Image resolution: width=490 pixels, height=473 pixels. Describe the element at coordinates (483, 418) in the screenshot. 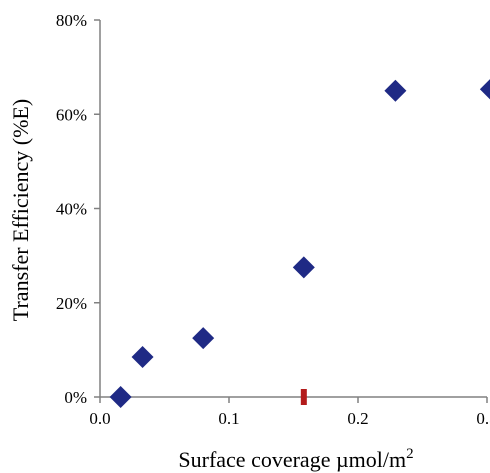

I see `x-tick-label: 0.3` at that location.